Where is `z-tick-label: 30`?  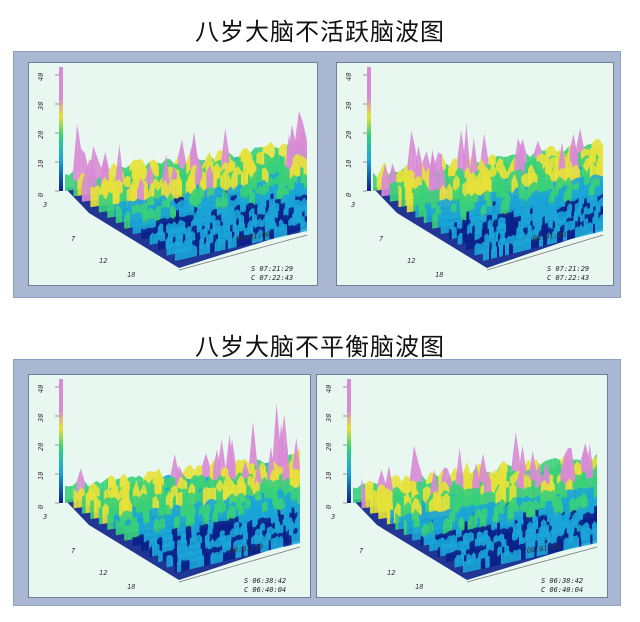 z-tick-label: 30 is located at coordinates (41, 418).